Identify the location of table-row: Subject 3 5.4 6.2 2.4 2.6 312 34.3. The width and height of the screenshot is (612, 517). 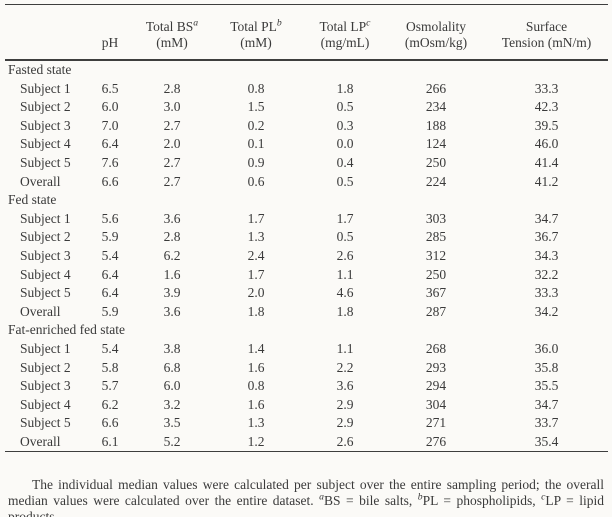
(306, 256).